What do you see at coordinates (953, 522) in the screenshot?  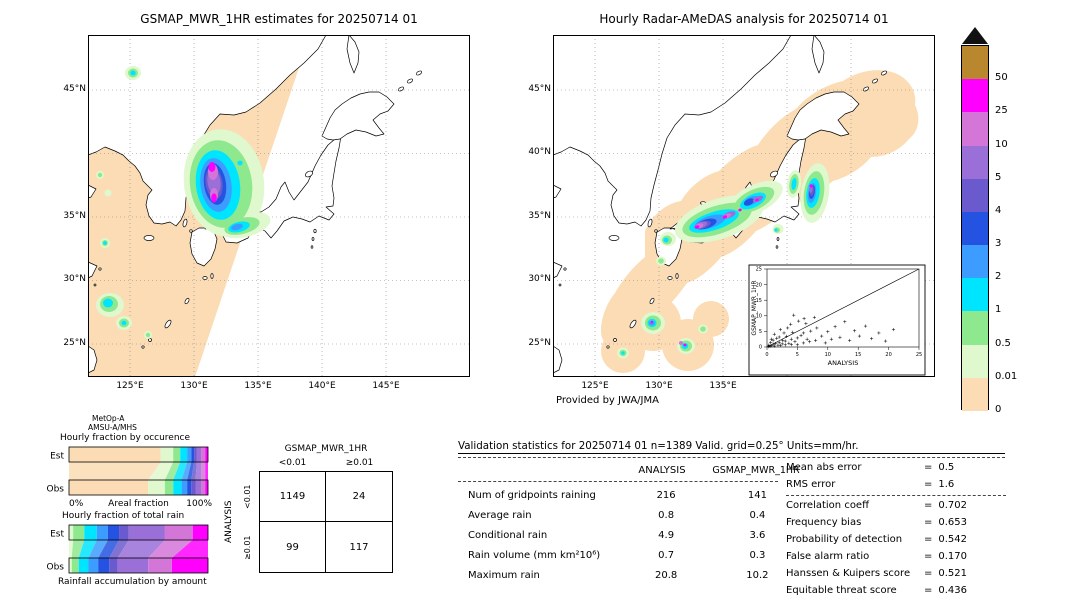 I see `score-value: 0.653` at bounding box center [953, 522].